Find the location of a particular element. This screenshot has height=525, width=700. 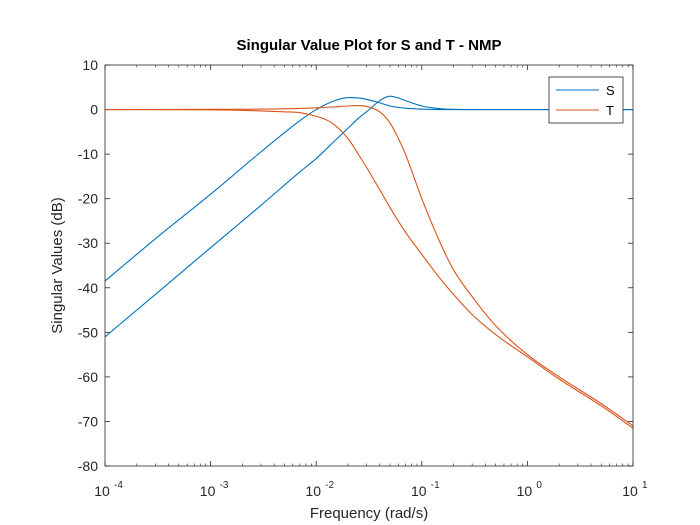

y-tick-label: 10 is located at coordinates (90, 65).